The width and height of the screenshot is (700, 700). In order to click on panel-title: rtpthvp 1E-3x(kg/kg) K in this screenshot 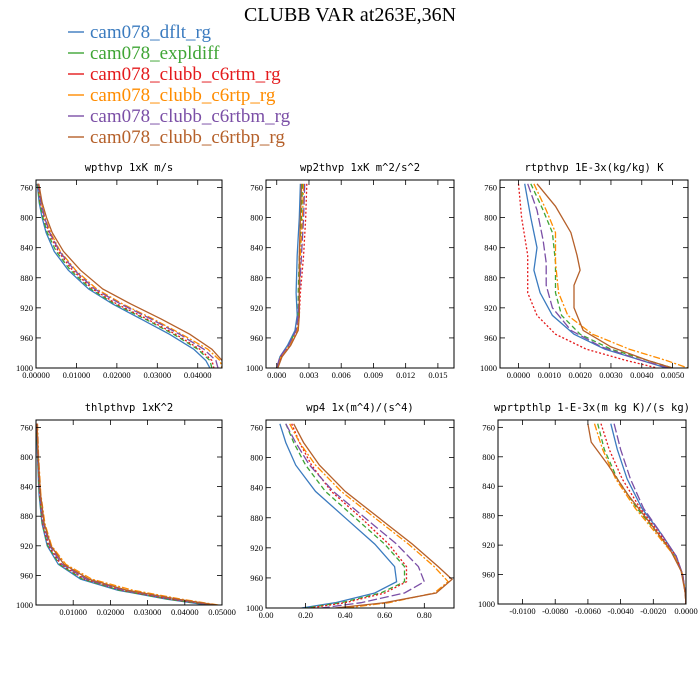, I will do `click(594, 168)`.